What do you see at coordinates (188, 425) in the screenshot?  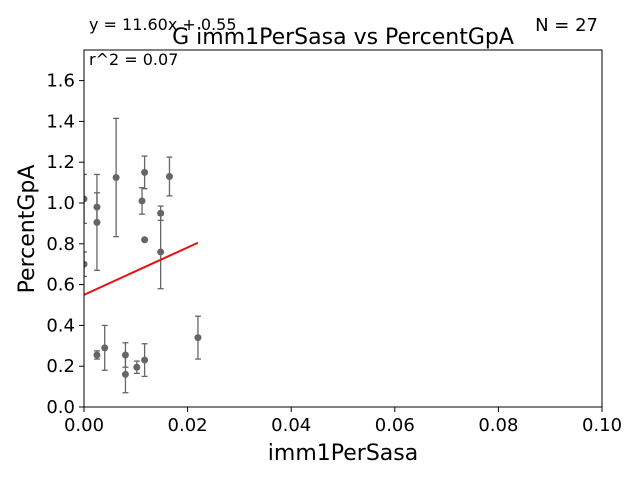 I see `x-tick-label: 0.02` at bounding box center [188, 425].